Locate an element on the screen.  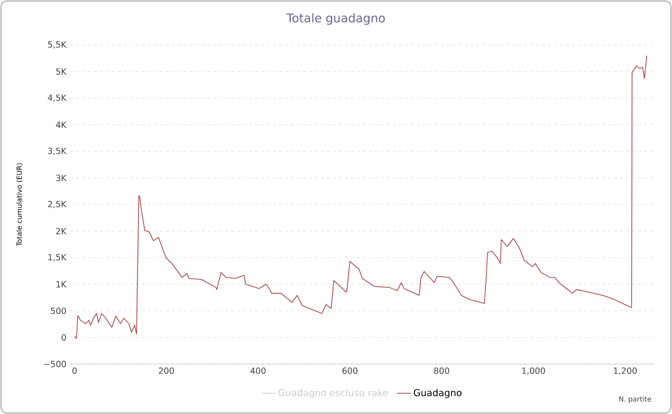
y-tick-label: 1,5K is located at coordinates (57, 258).